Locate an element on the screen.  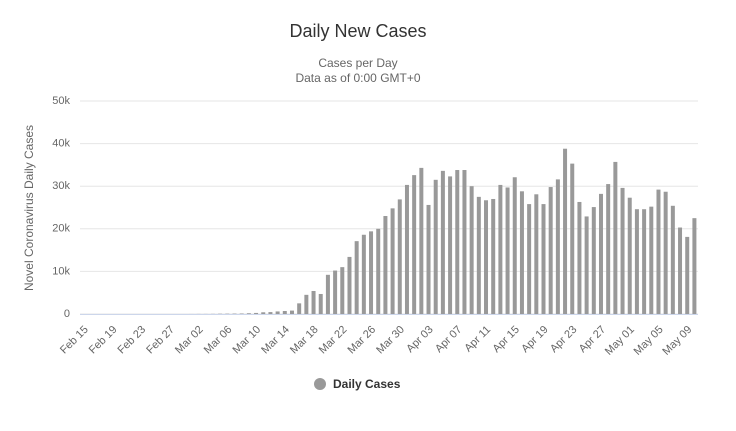
x-tick-label: Apr 03 is located at coordinates (419, 339).